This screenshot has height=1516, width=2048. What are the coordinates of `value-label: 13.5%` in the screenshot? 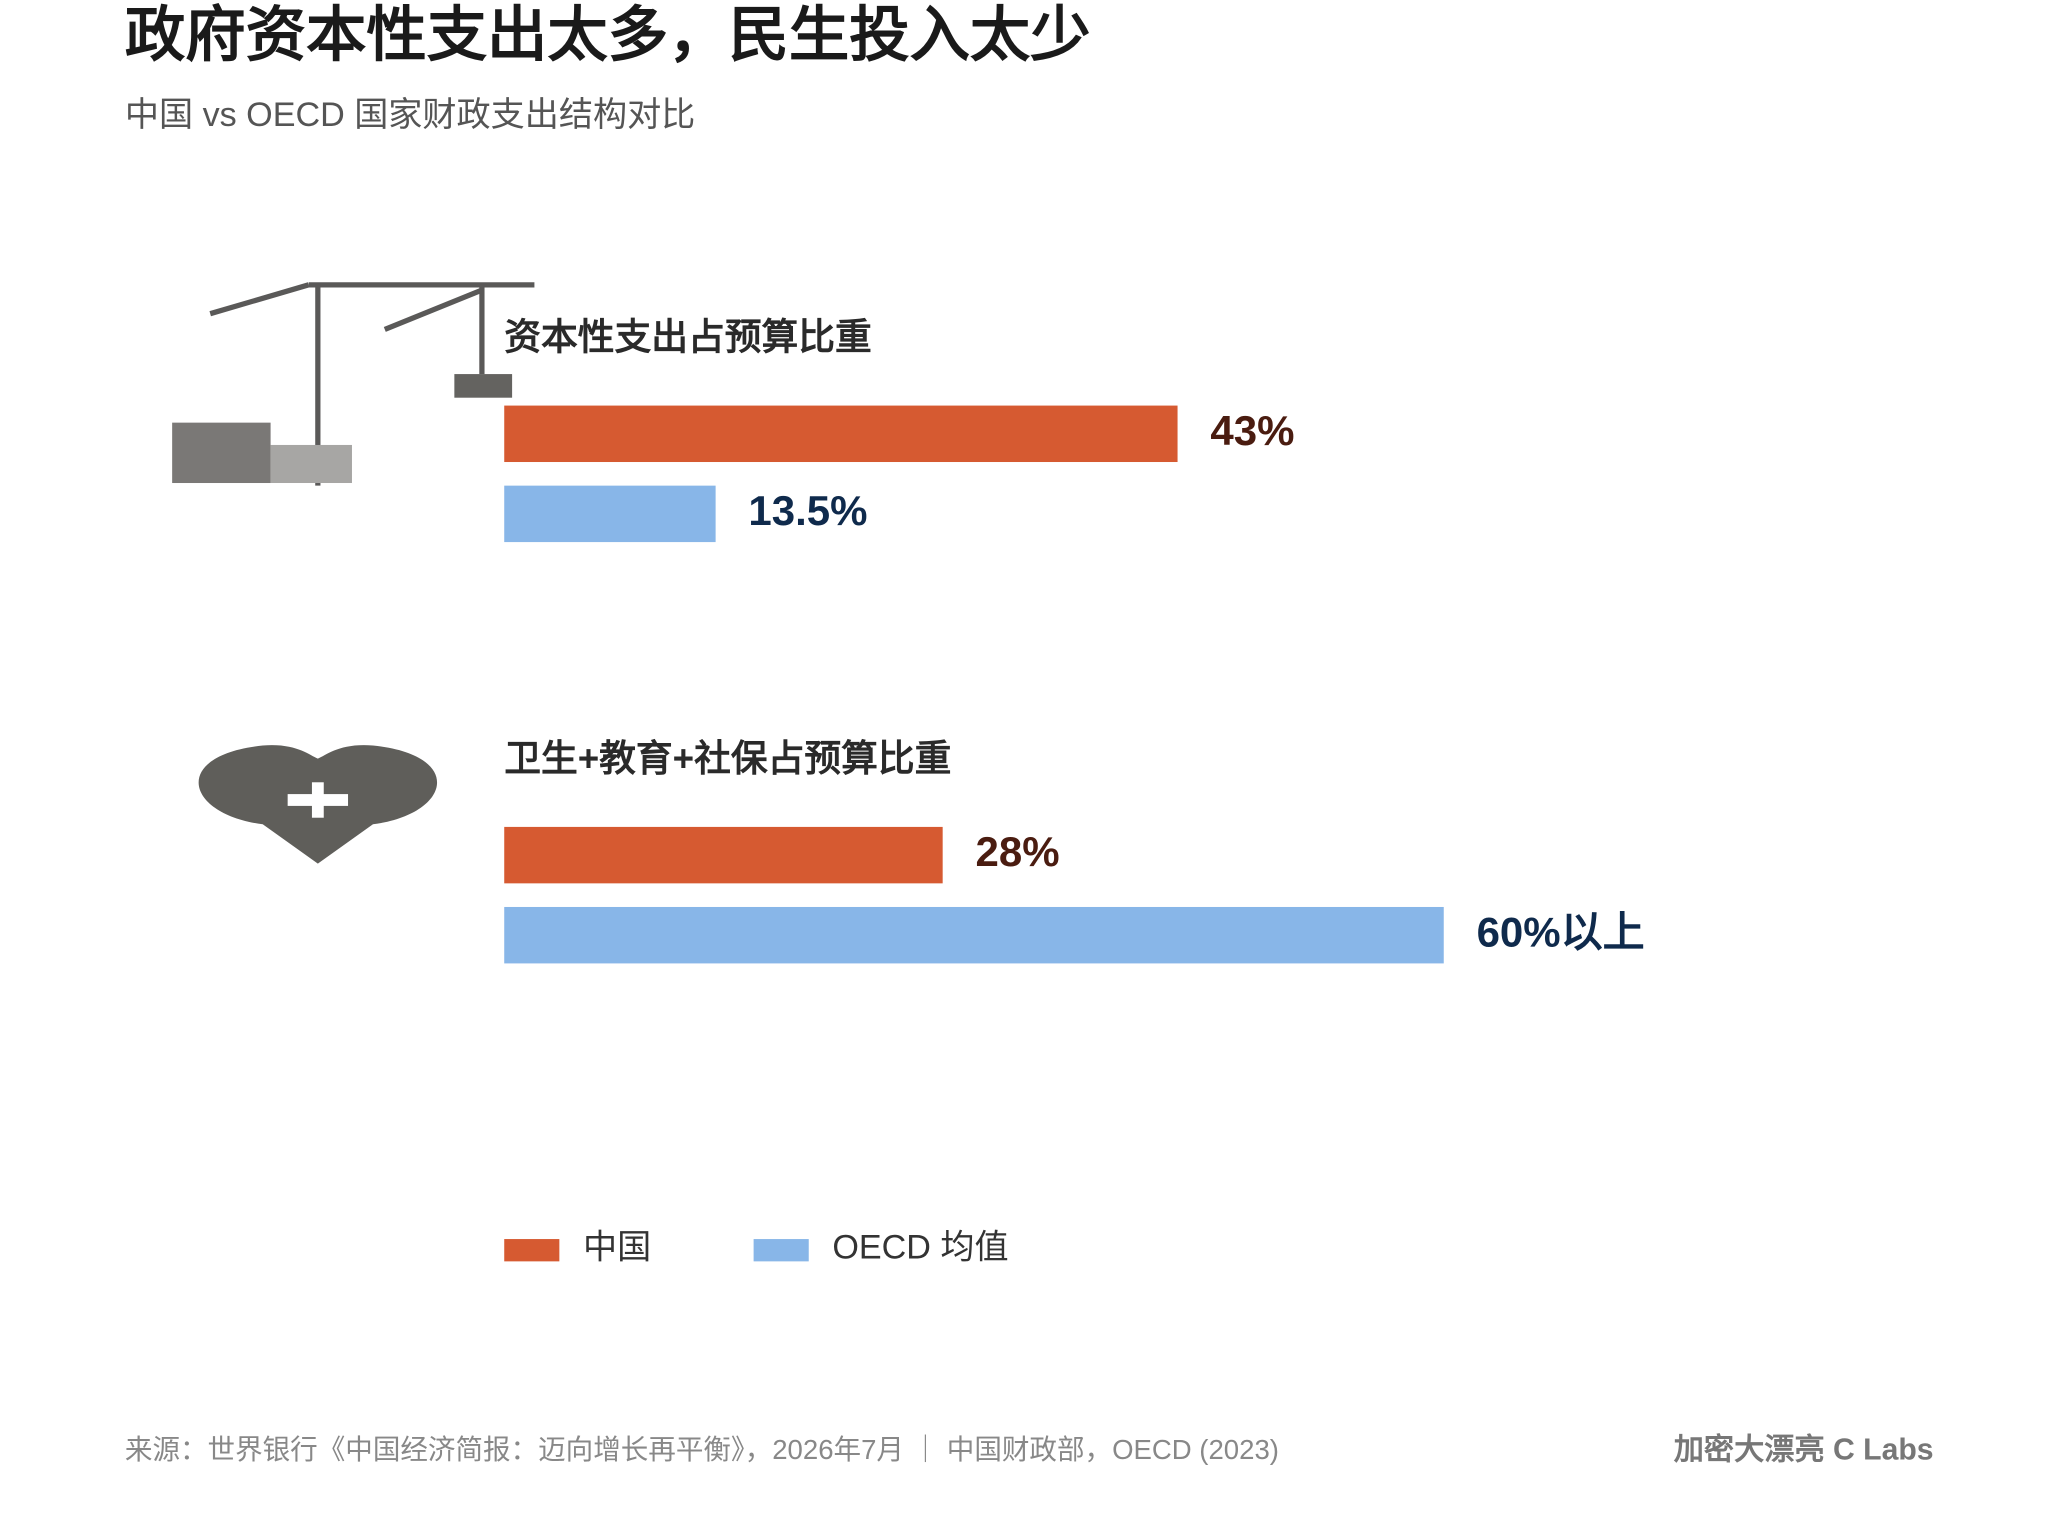 It's located at (807, 510).